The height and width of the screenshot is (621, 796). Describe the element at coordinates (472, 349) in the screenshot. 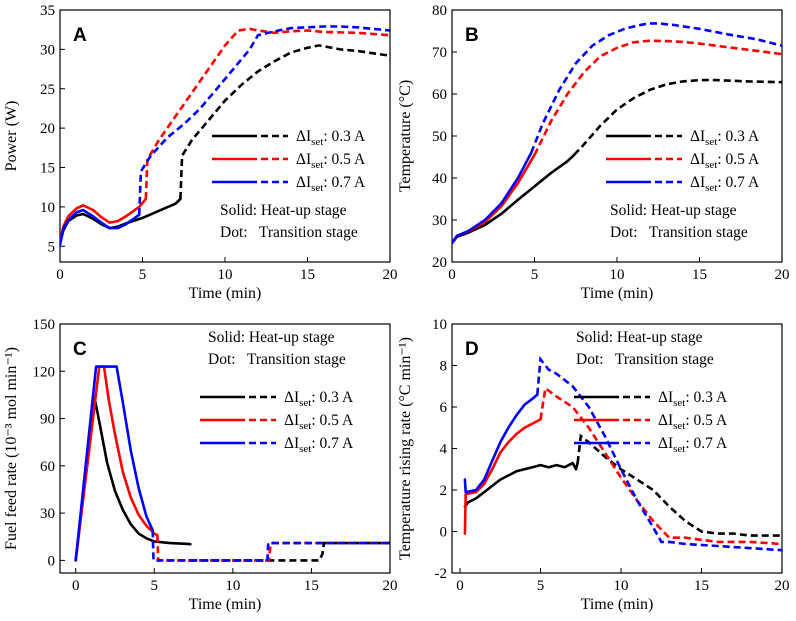

I see `panel-label: D` at that location.